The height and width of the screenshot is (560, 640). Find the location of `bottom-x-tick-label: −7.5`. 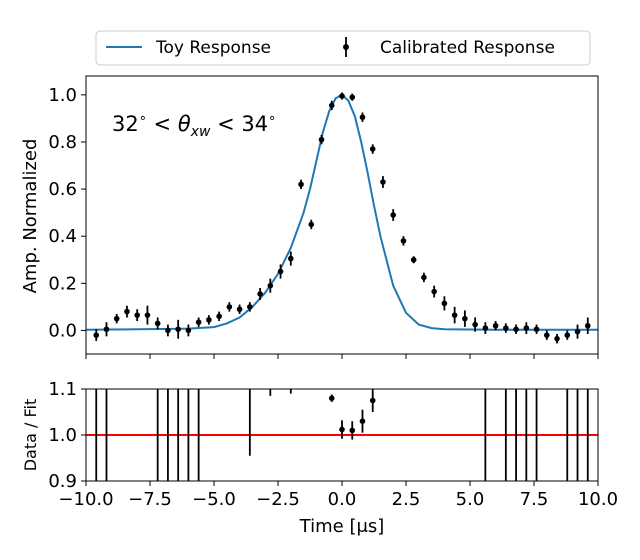

bottom-x-tick-label: −7.5 is located at coordinates (150, 499).